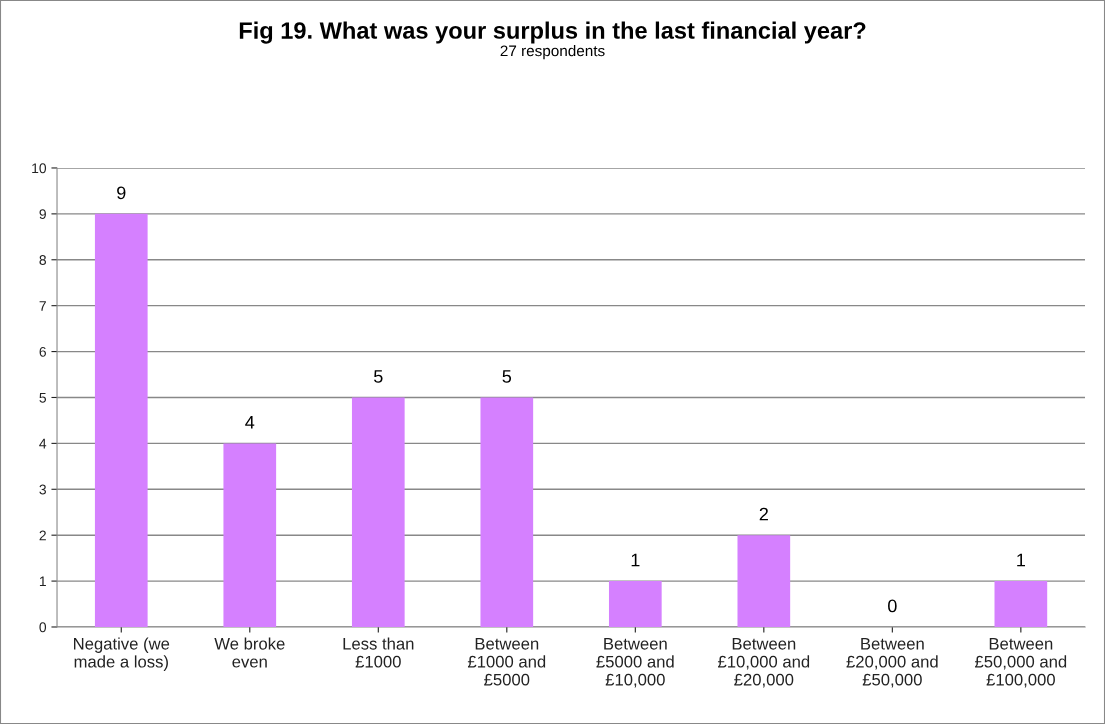  I want to click on x-tick-label: Negative (we made a loss), so click(122, 654).